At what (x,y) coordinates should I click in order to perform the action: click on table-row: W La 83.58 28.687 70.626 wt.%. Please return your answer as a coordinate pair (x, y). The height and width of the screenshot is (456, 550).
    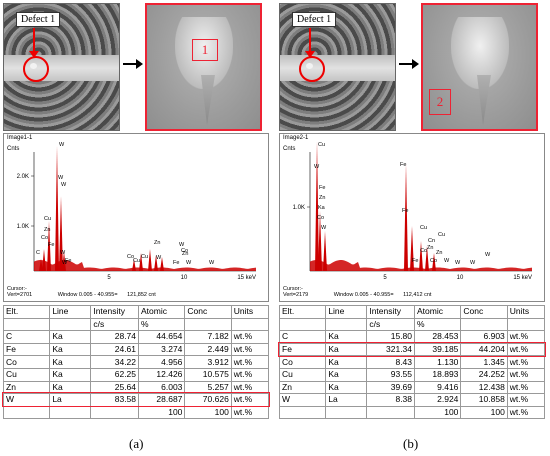
    Looking at the image, I should click on (136, 400).